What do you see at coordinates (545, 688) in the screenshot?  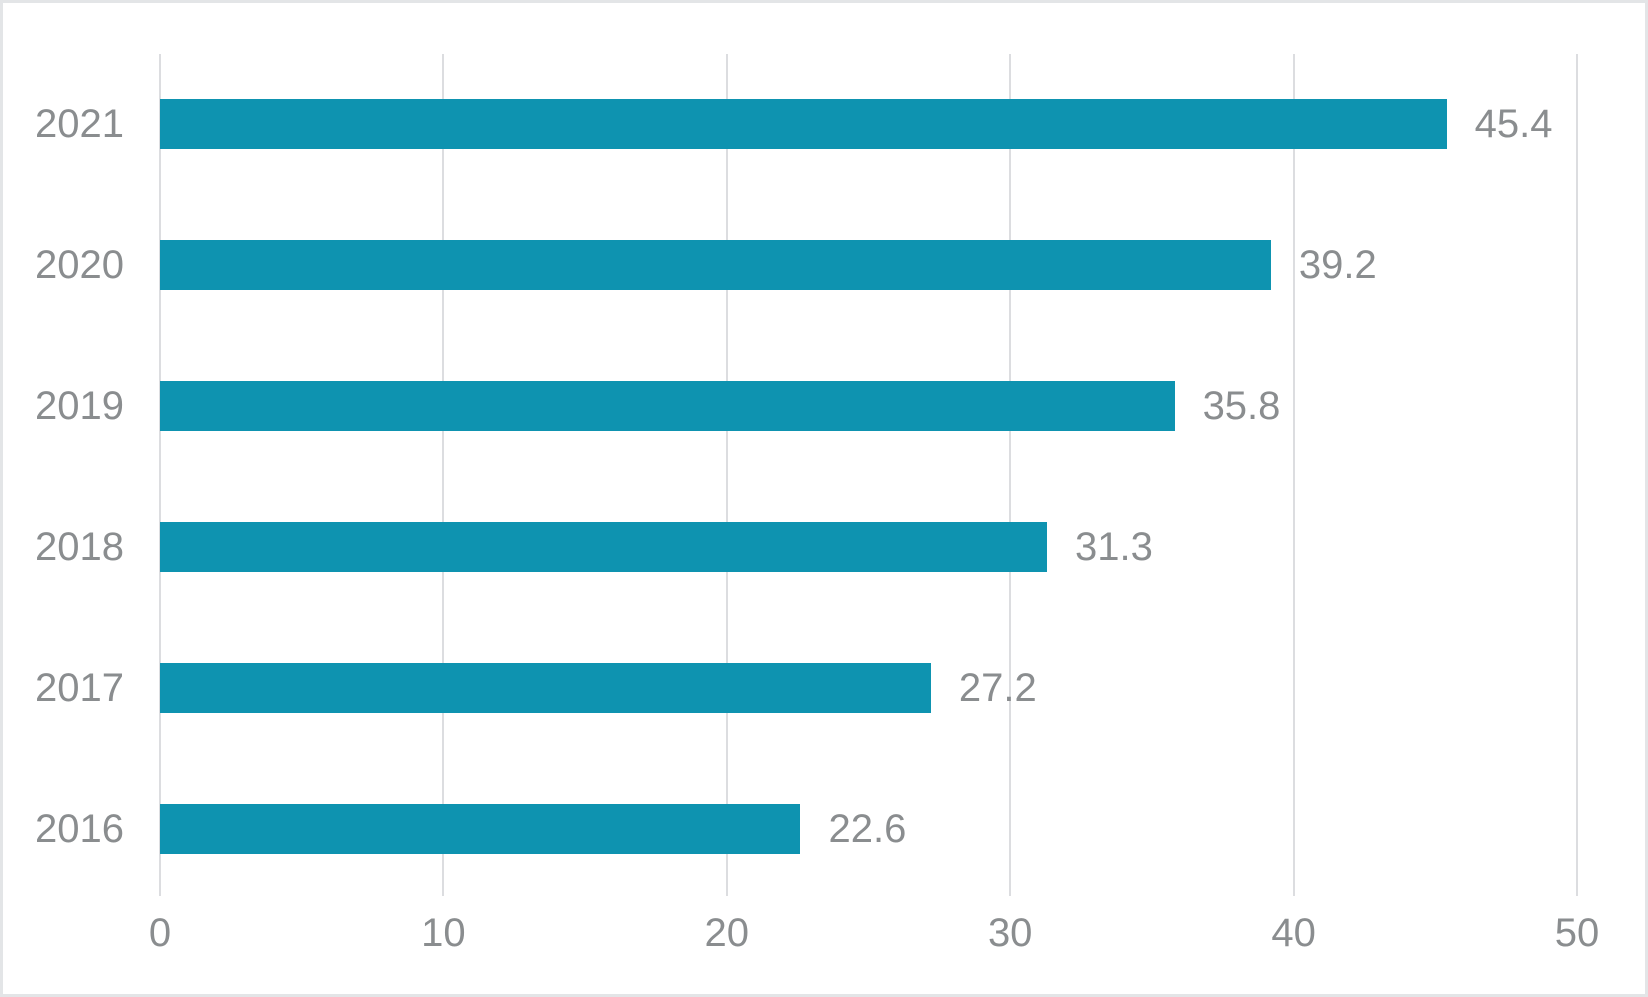 I see `bar-2017` at bounding box center [545, 688].